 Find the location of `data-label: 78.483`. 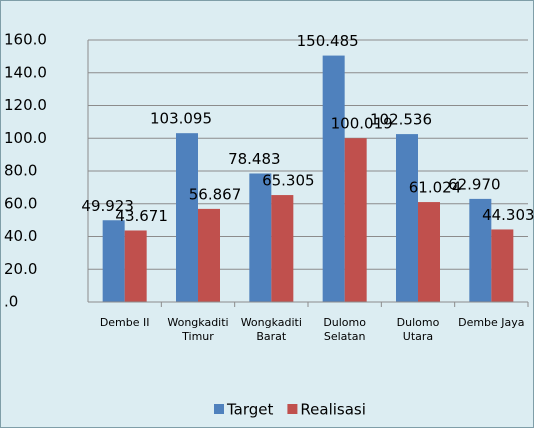

data-label: 78.483 is located at coordinates (254, 159).